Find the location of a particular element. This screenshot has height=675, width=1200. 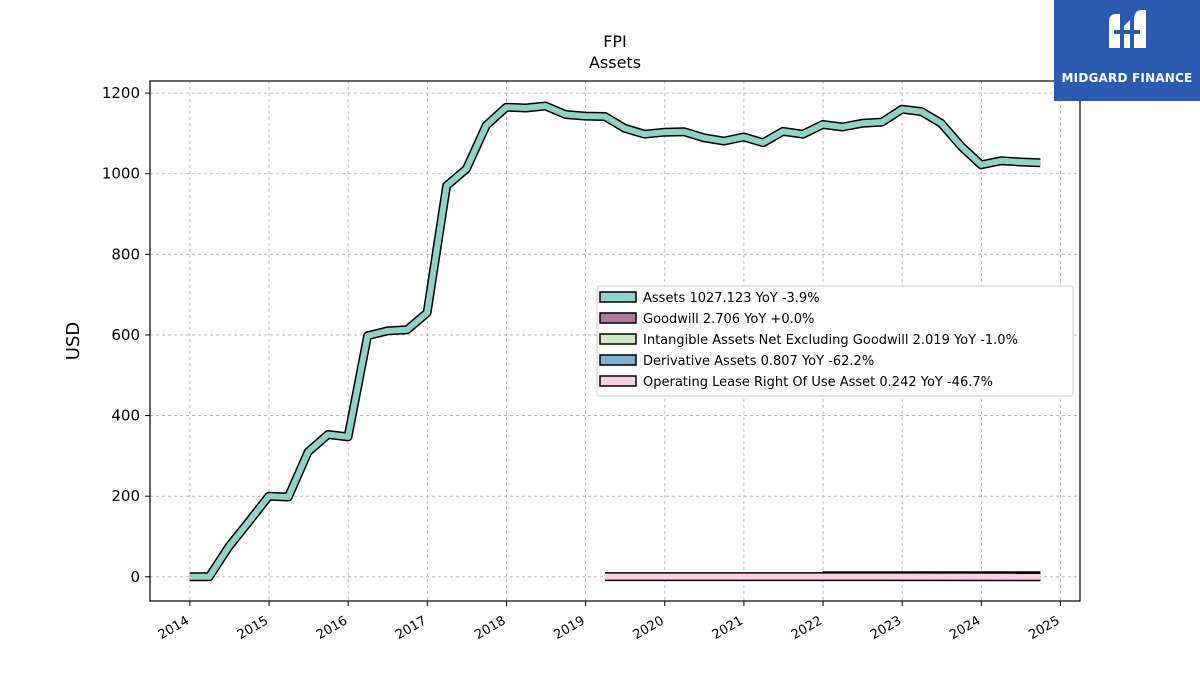

y-tick-label: 1200 is located at coordinates (121, 93).